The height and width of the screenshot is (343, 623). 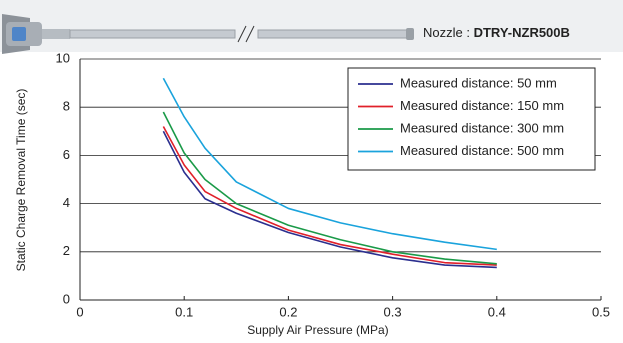 I want to click on y-tick-label: 2, so click(x=66, y=250).